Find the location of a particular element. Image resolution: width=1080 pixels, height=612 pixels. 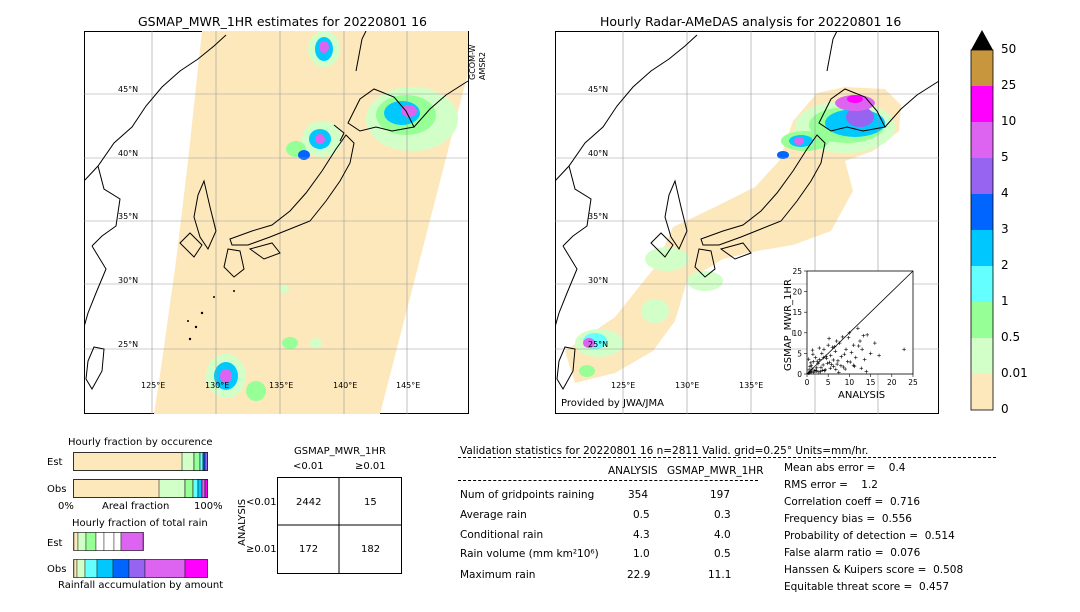

x-tick-label: 5 is located at coordinates (828, 382).